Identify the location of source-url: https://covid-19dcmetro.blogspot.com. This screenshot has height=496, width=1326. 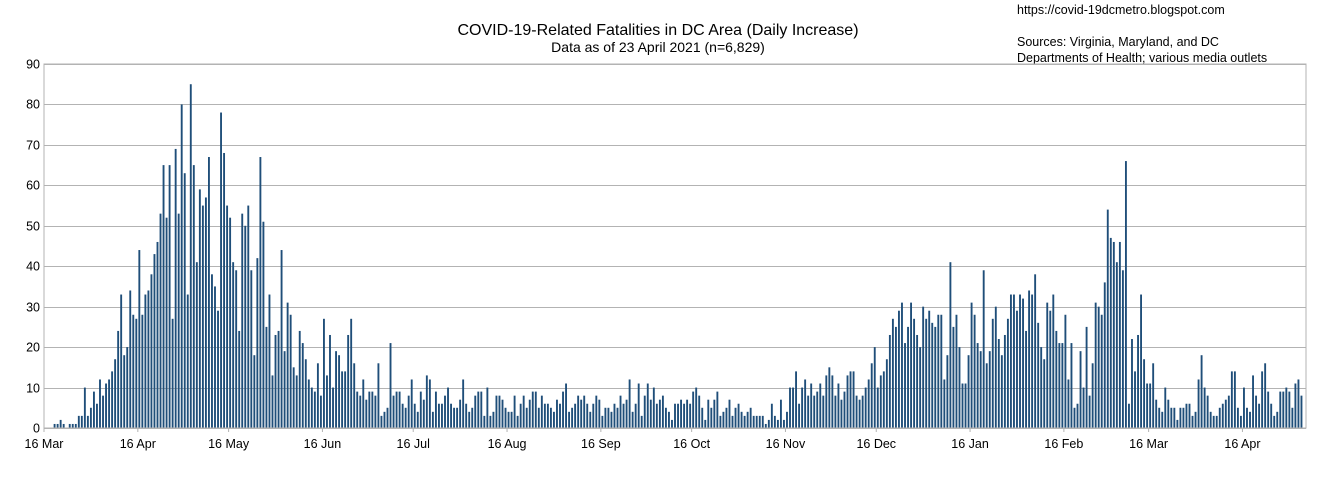
(1121, 10).